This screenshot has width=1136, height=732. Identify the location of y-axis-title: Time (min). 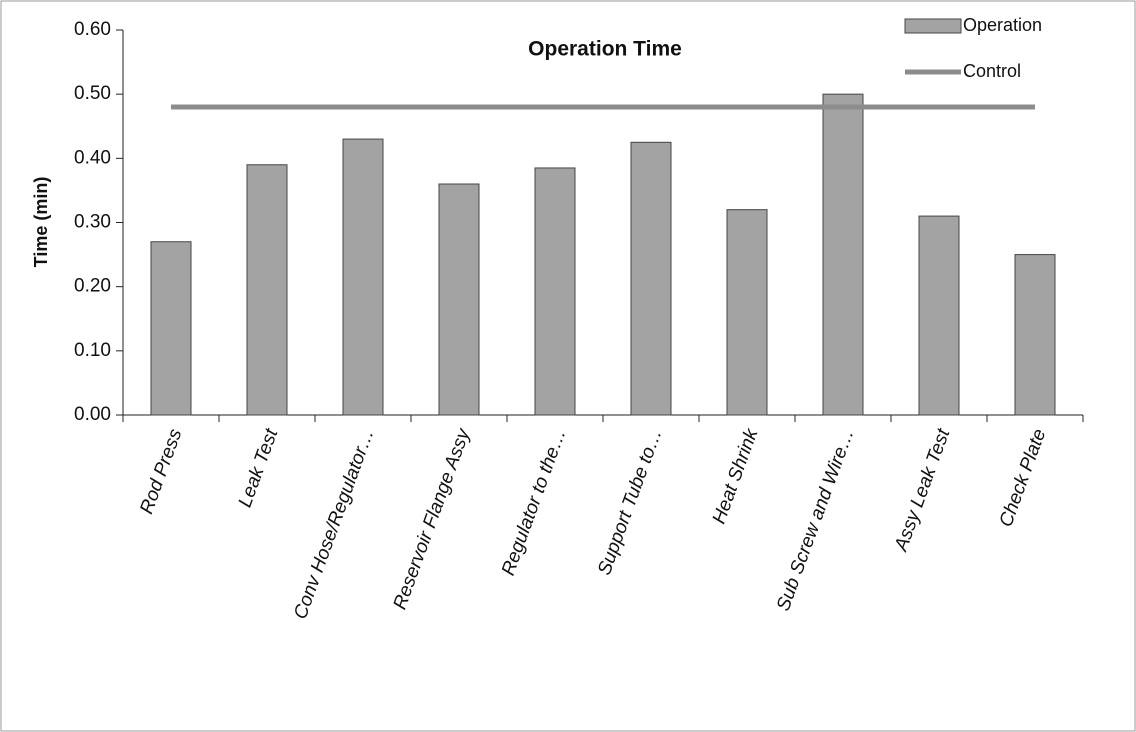
(41, 222).